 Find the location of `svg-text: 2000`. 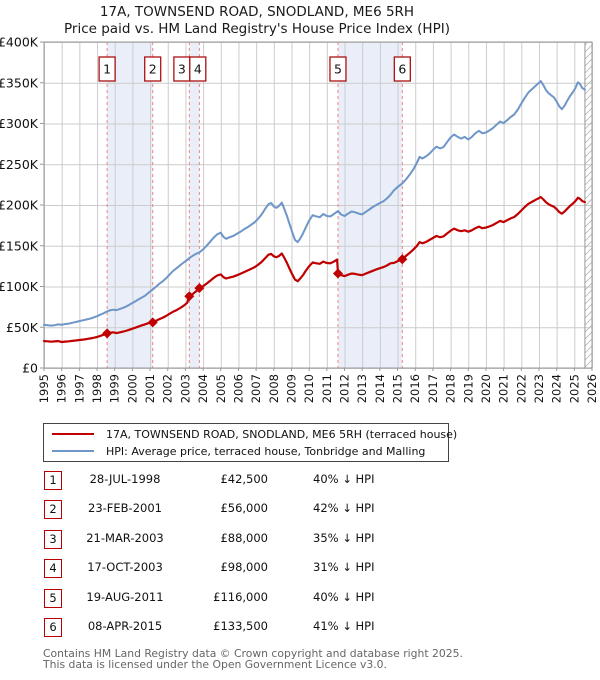

svg-text: 2000 is located at coordinates (132, 388).